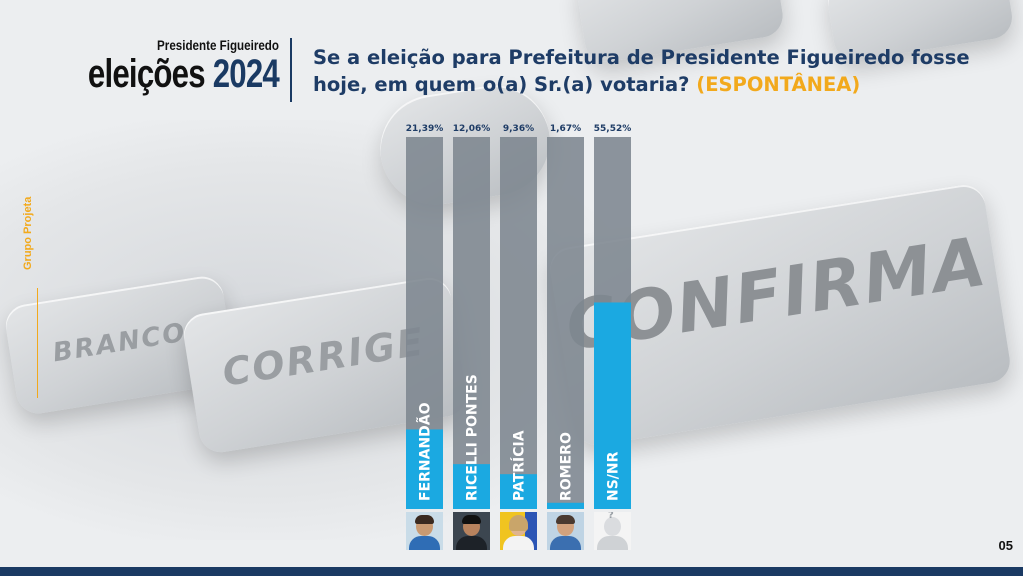 Image resolution: width=1023 pixels, height=576 pixels. I want to click on value-label-ns-nr: 55,52%, so click(613, 129).